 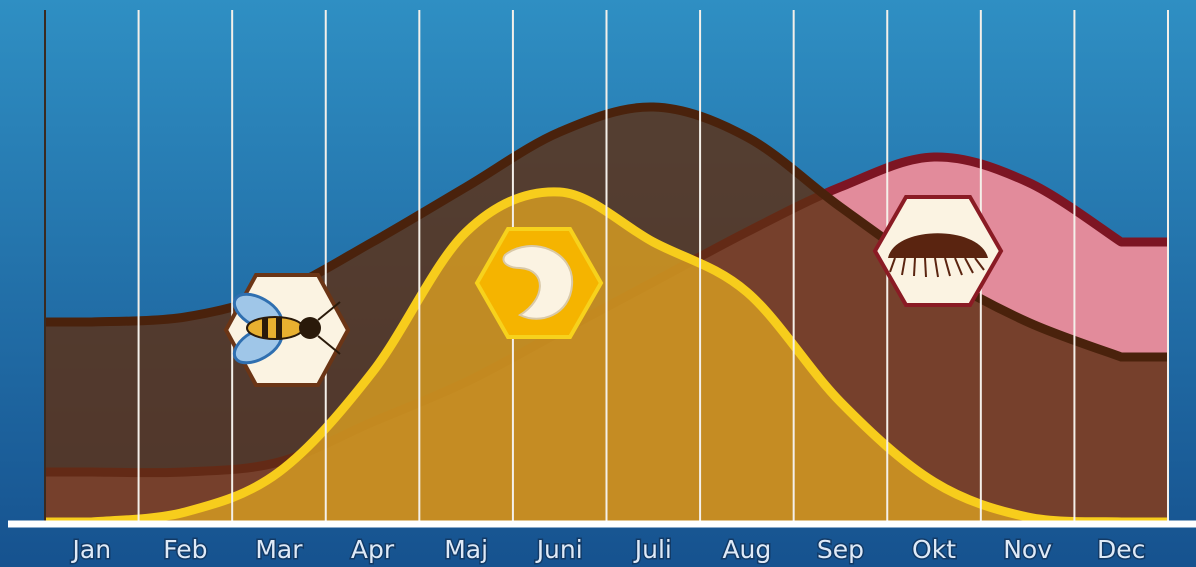 I want to click on x-axis: Jan Feb Mar Apr Maj Juni Juli Aug Sep Okt Nov Dec, so click(x=608, y=550).